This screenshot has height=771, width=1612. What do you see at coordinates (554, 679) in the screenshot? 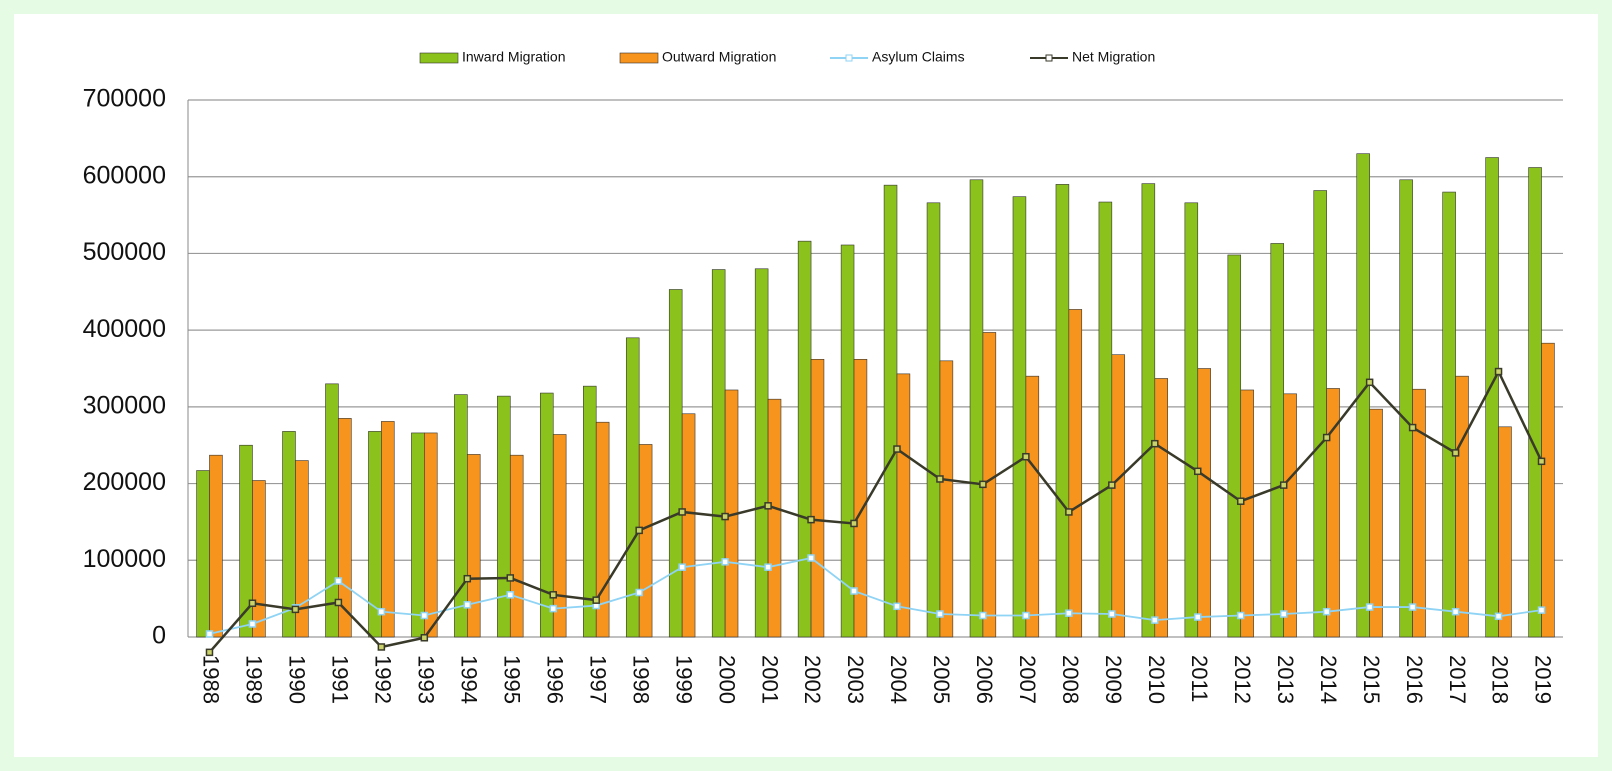
I see `x-tick-label: 1996` at bounding box center [554, 679].